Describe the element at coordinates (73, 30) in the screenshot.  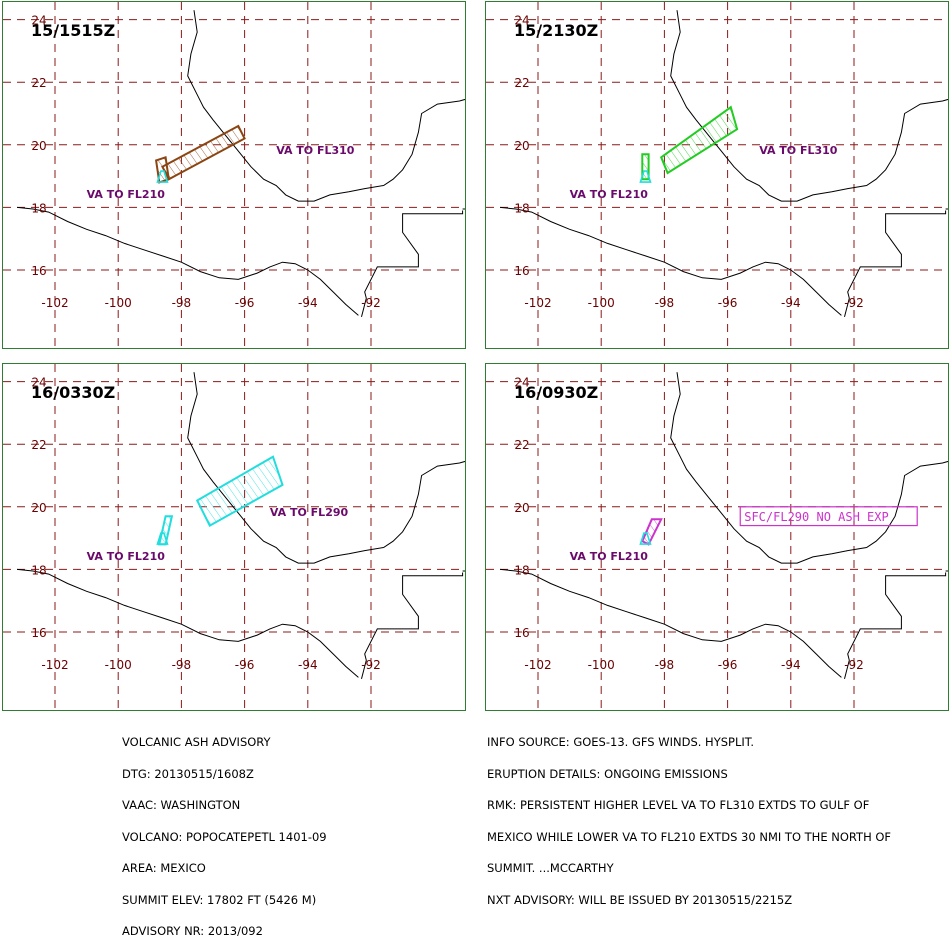
I see `panel-time-title: 15/1515Z` at that location.